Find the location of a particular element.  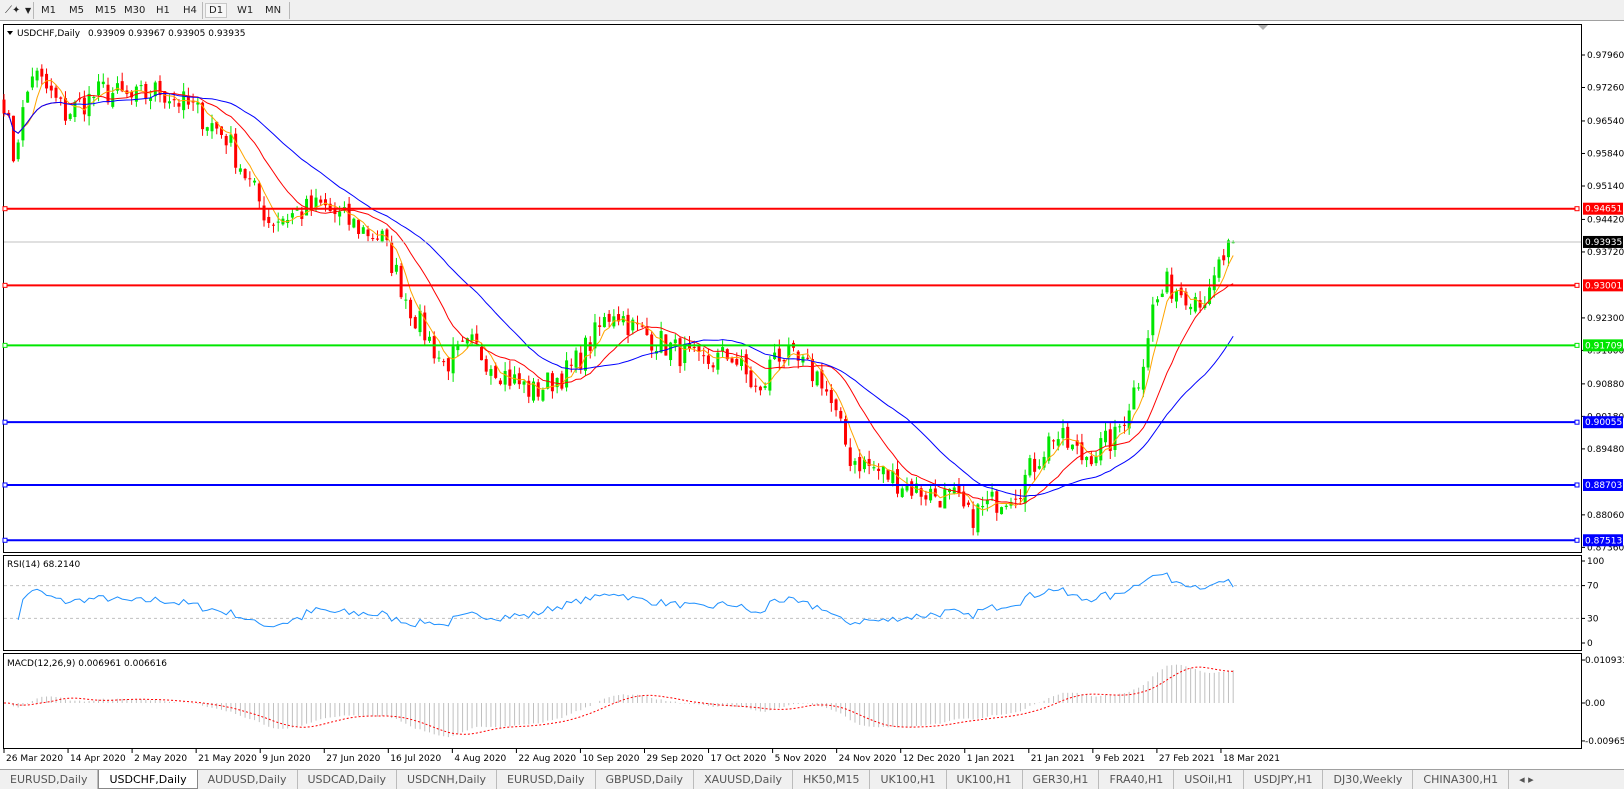

chart-tab: USDCNH,Daily is located at coordinates (447, 779).